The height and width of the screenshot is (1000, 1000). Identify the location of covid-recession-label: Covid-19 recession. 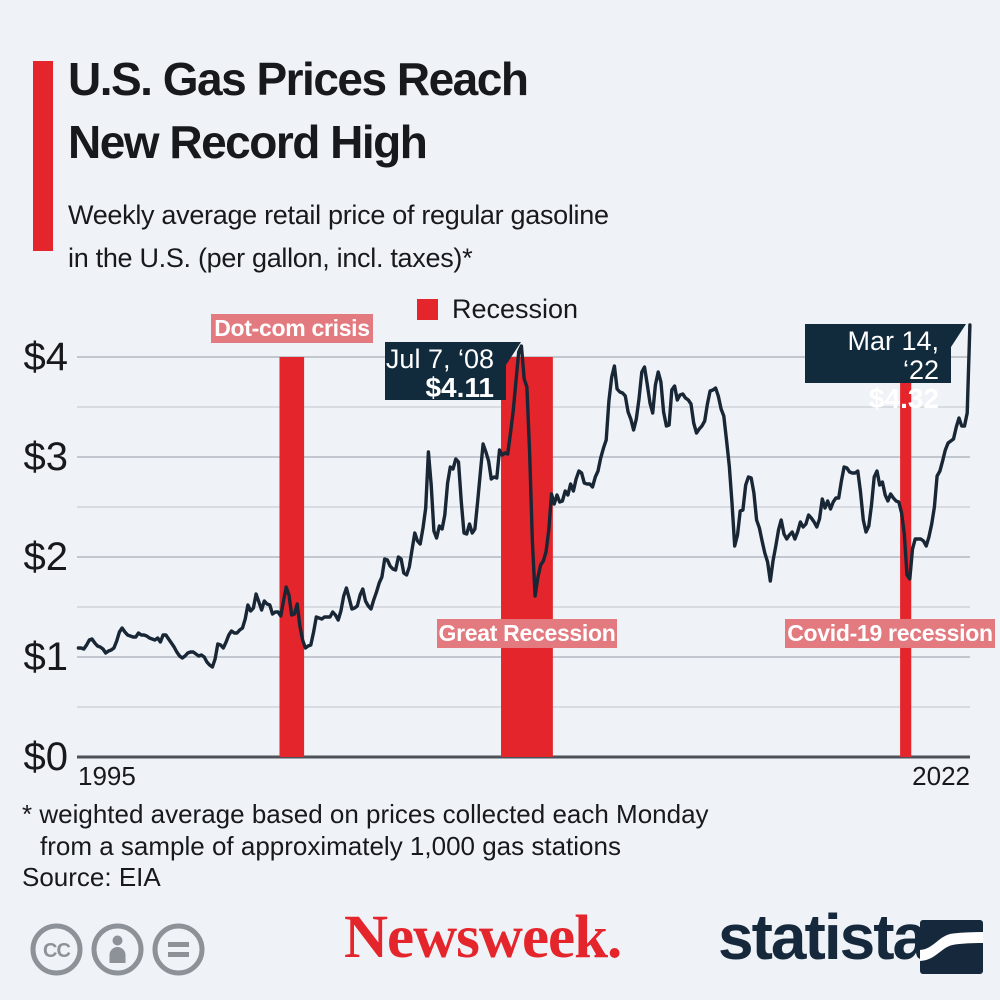
(890, 633).